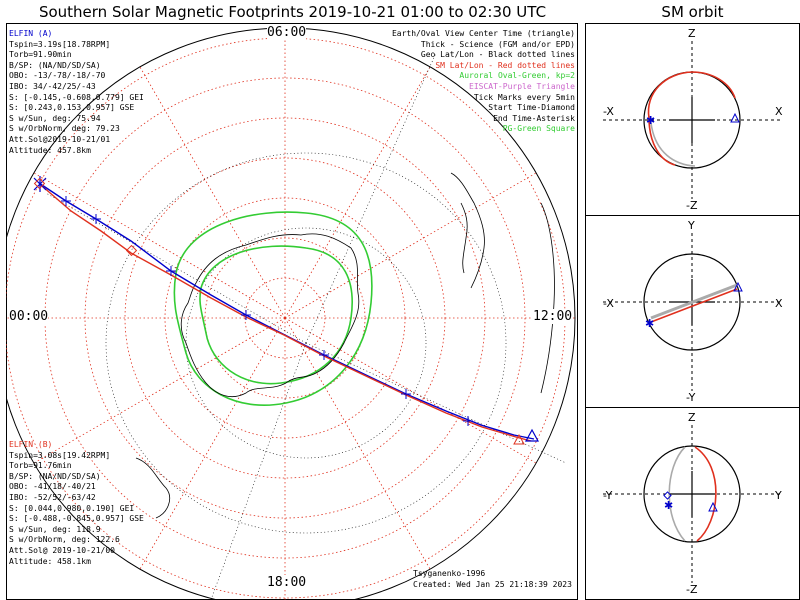 This screenshot has height=600, width=800. I want to click on sm-xz-triangle, so click(735, 117).